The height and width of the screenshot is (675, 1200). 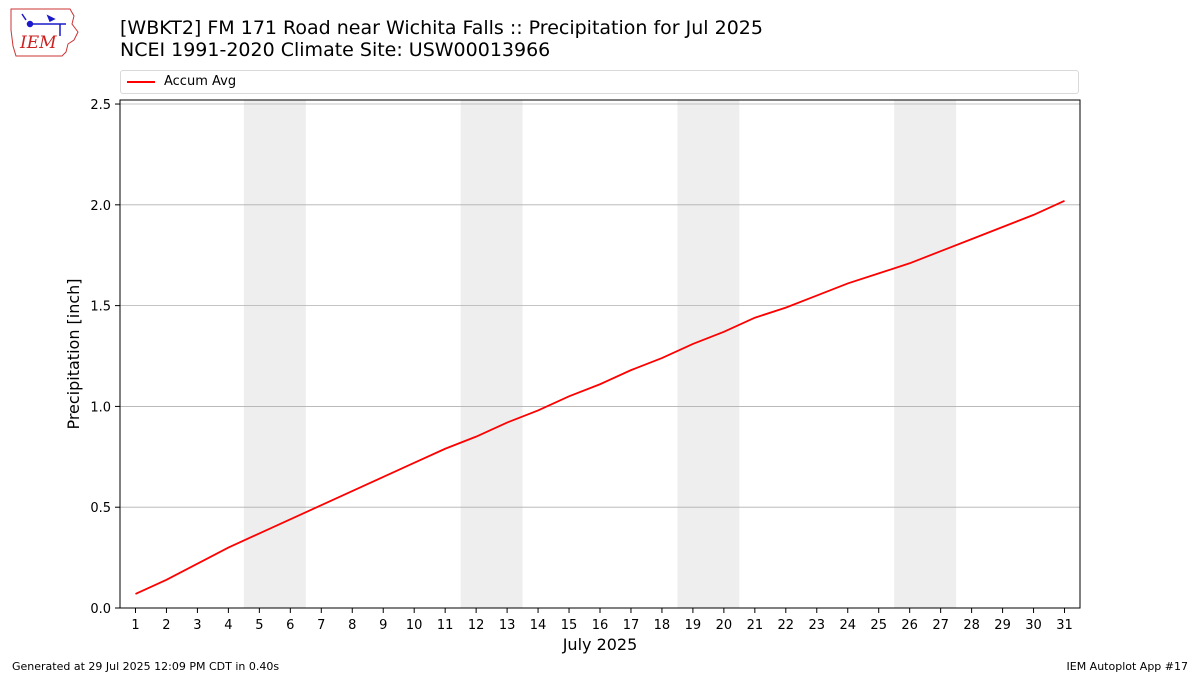 What do you see at coordinates (600, 625) in the screenshot?
I see `x-tick-label: 16` at bounding box center [600, 625].